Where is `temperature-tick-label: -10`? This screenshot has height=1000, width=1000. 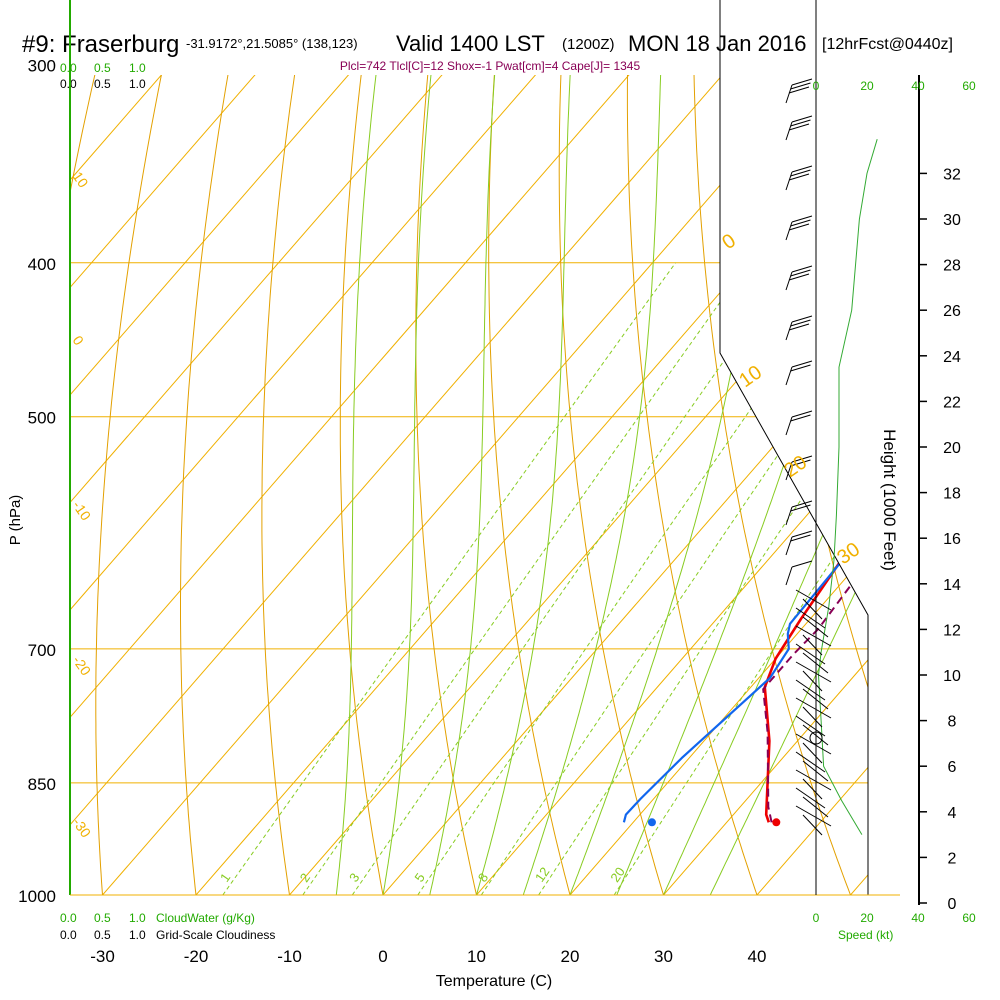 temperature-tick-label: -10 is located at coordinates (289, 956).